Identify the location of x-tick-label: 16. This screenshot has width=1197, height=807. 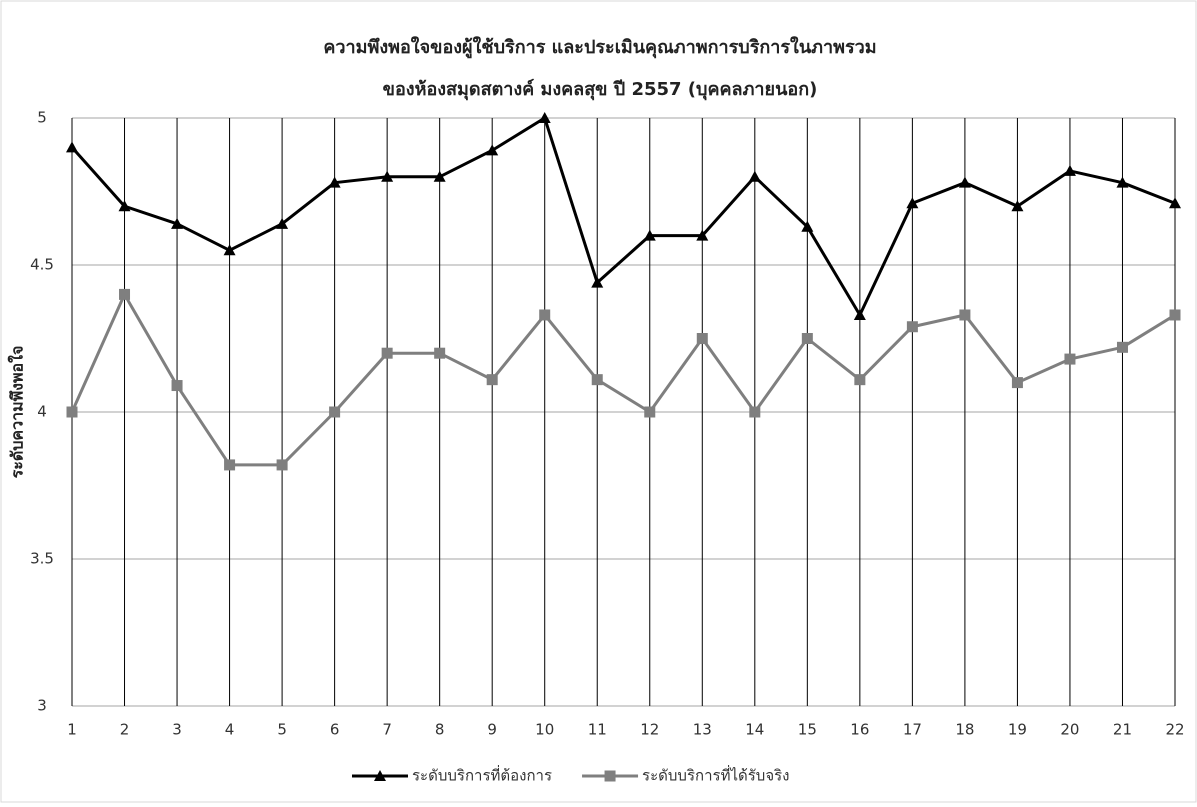
(859, 730).